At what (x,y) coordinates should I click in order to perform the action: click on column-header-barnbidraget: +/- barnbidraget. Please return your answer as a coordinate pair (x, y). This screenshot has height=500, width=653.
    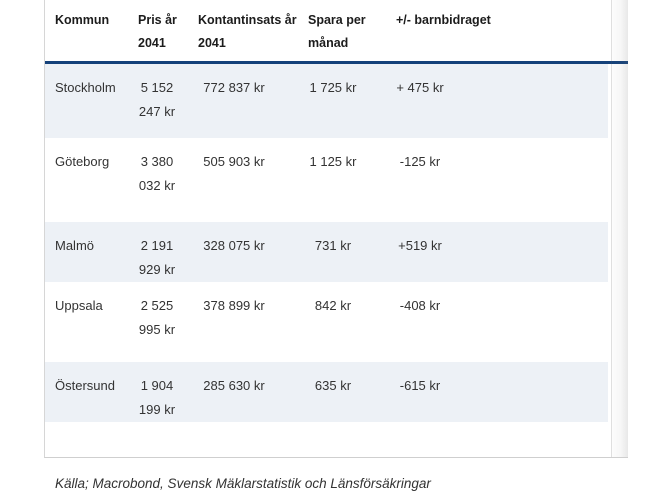
    Looking at the image, I should click on (440, 32).